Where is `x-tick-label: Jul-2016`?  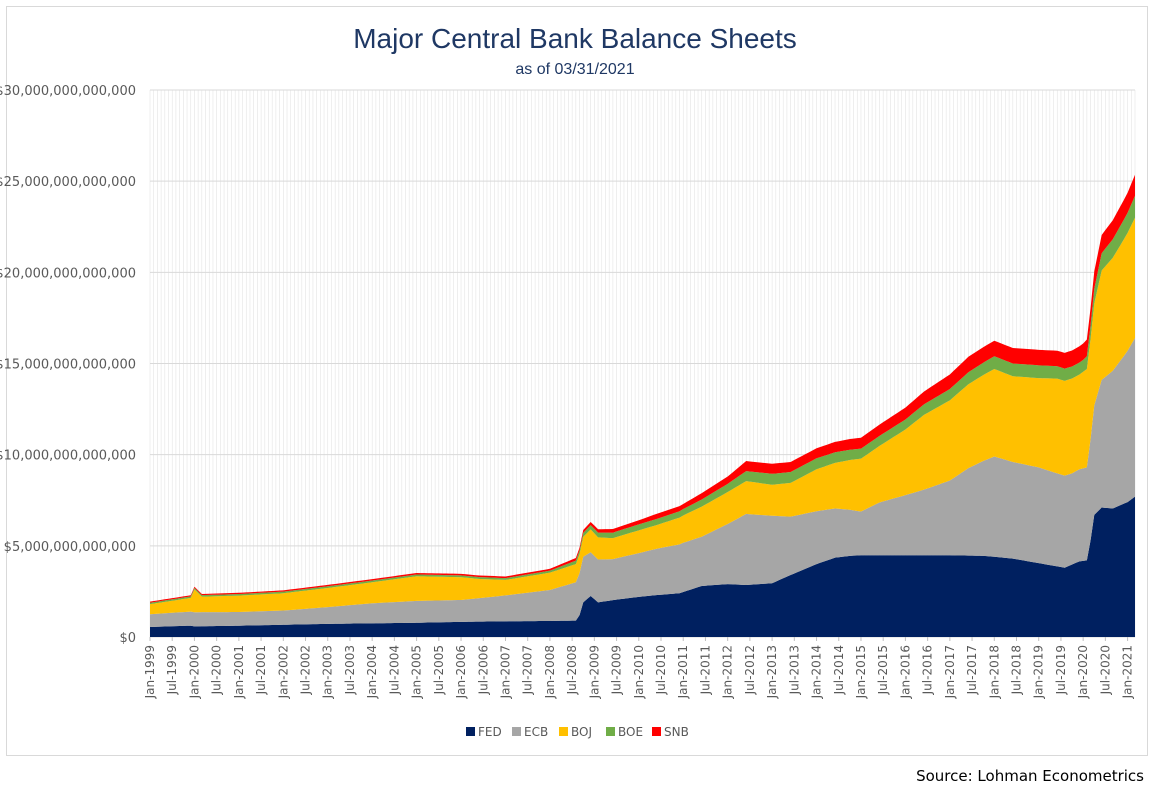
x-tick-label: Jul-2016 is located at coordinates (928, 670).